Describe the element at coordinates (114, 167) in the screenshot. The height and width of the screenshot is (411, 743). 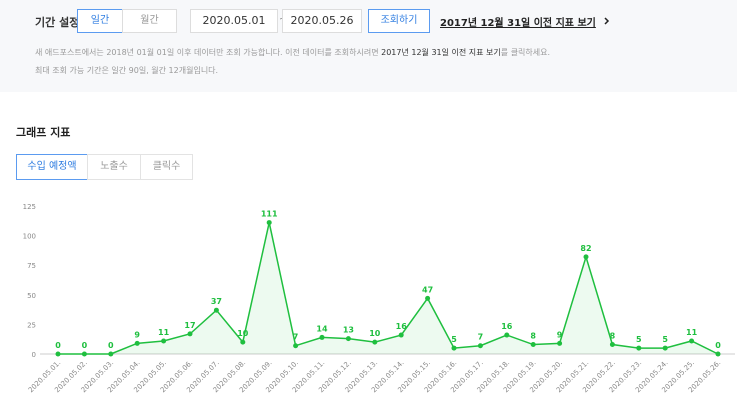
I see `metric-tab: 노출수` at that location.